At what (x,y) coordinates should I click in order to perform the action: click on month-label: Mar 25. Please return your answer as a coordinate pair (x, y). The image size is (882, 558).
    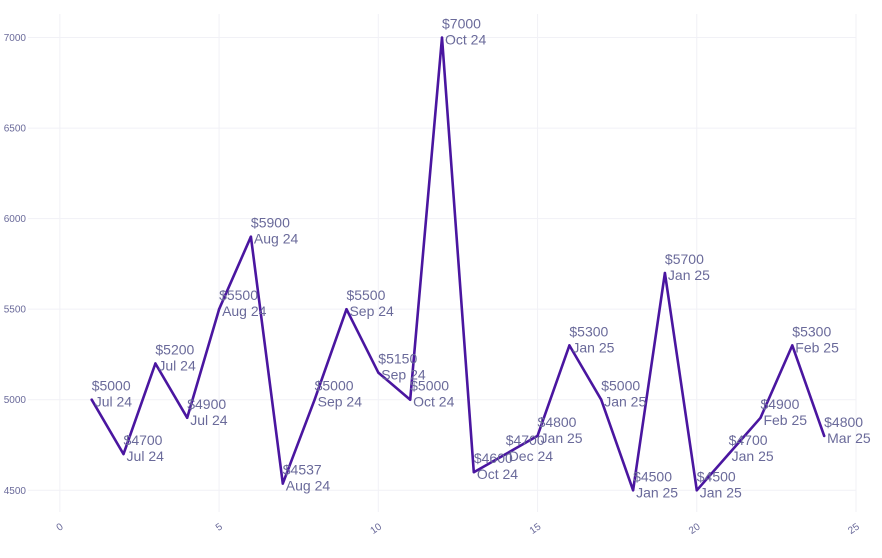
    Looking at the image, I should click on (849, 438).